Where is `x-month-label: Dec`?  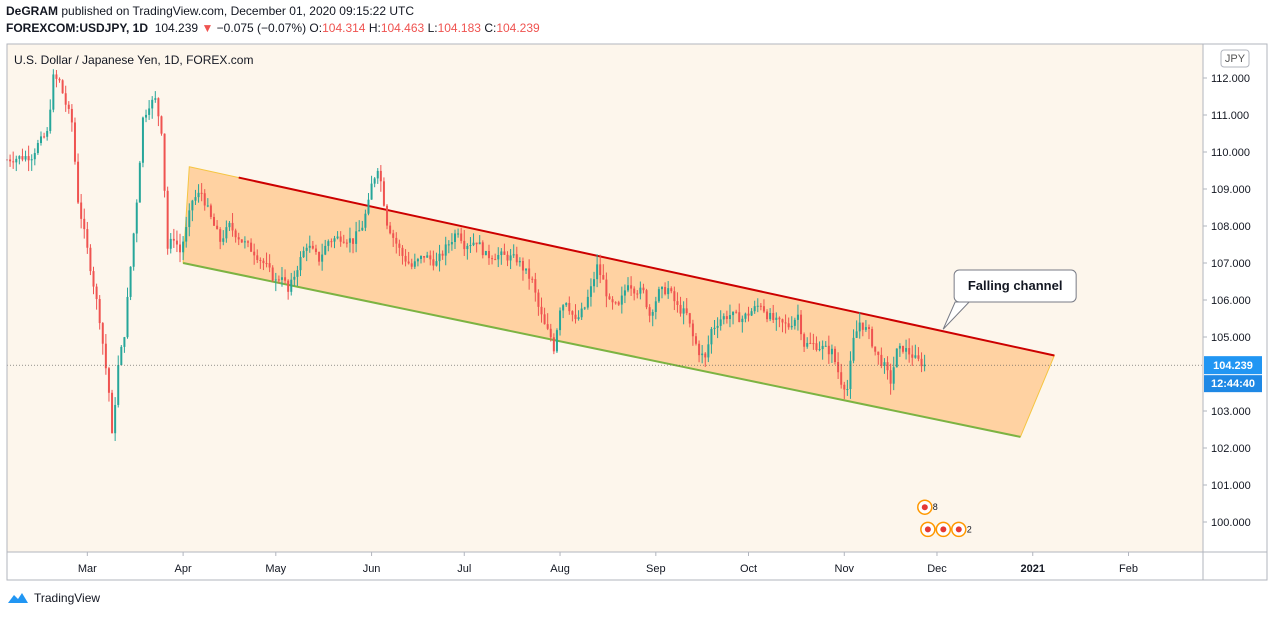
x-month-label: Dec is located at coordinates (937, 569).